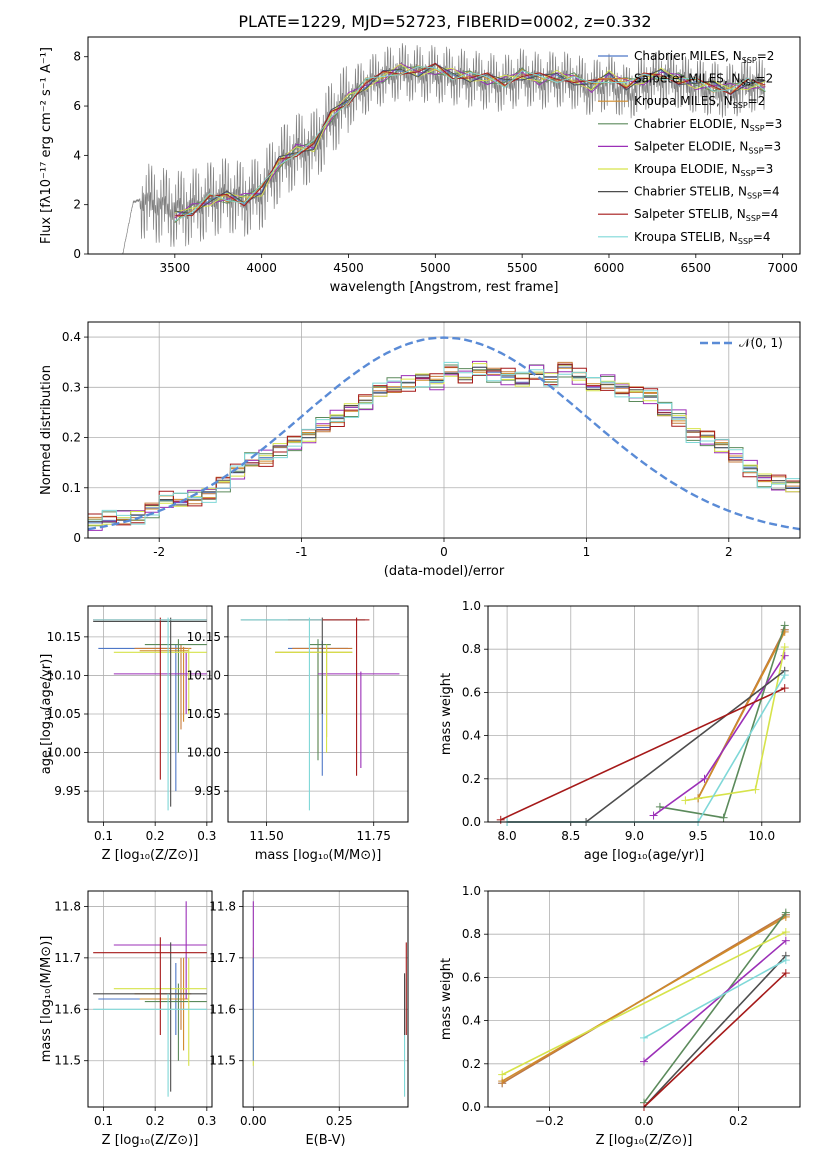 The height and width of the screenshot is (1170, 819). What do you see at coordinates (64, 637) in the screenshot?
I see `y-tick-label: 10.15` at bounding box center [64, 637].